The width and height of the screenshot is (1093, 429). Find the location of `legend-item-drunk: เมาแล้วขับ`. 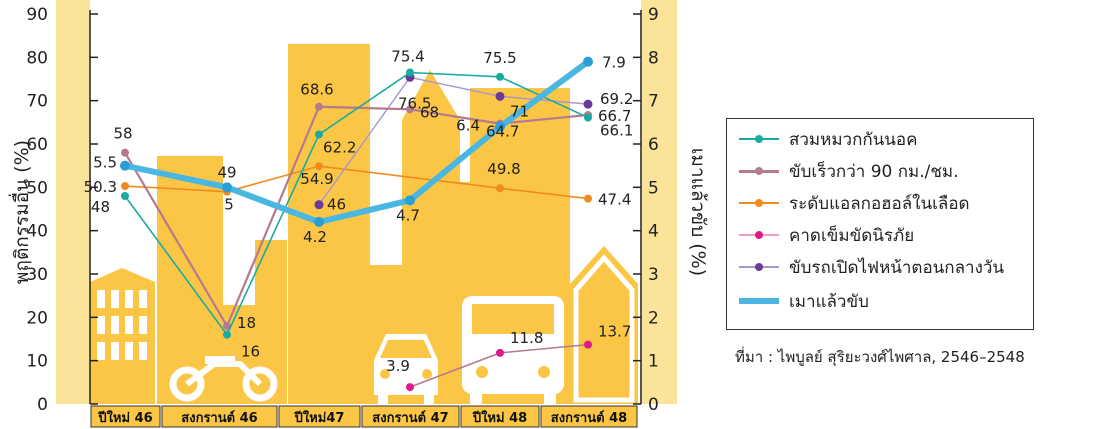

legend-item-drunk: เมาแล้วขับ is located at coordinates (804, 301).